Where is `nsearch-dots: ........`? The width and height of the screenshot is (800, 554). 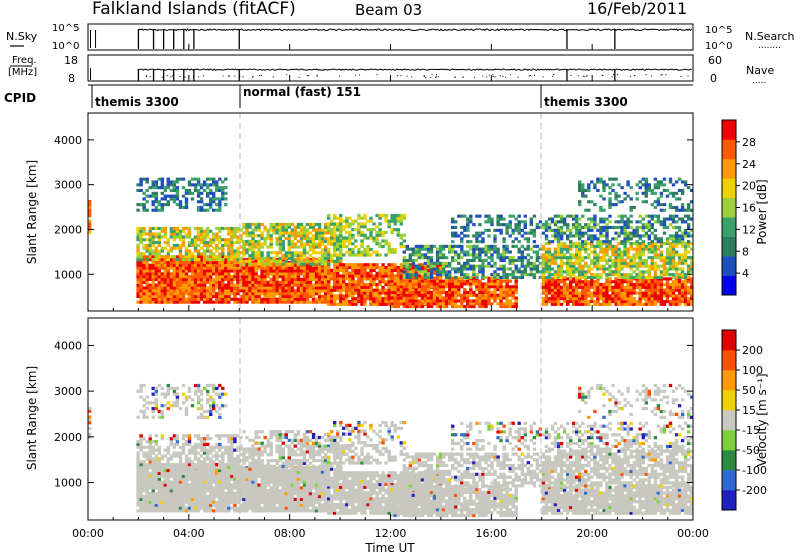
nsearch-dots: ........ is located at coordinates (769, 46).